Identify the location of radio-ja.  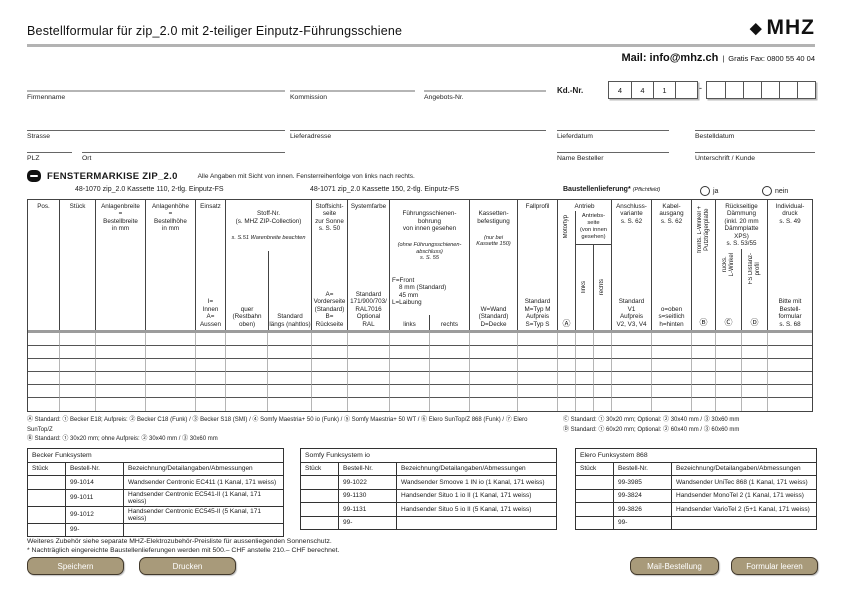
(705, 191).